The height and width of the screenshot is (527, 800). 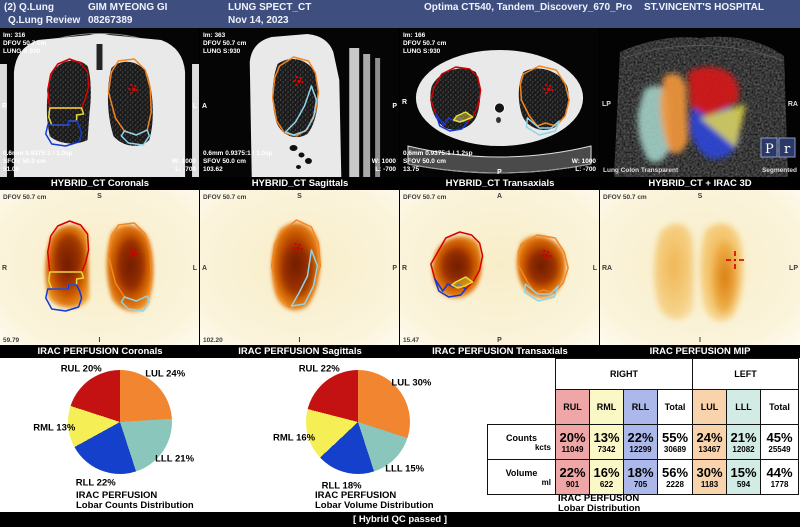 I want to click on patient-id: 08267389, so click(x=110, y=20).